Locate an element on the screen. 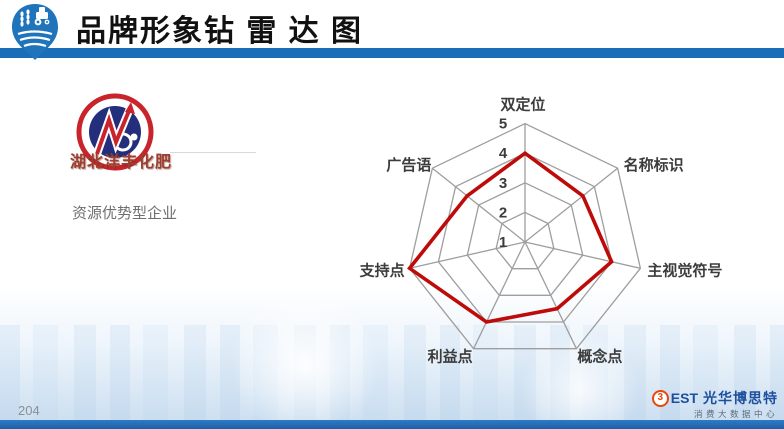 This screenshot has width=784, height=429. logo-white-dot is located at coordinates (134, 137).